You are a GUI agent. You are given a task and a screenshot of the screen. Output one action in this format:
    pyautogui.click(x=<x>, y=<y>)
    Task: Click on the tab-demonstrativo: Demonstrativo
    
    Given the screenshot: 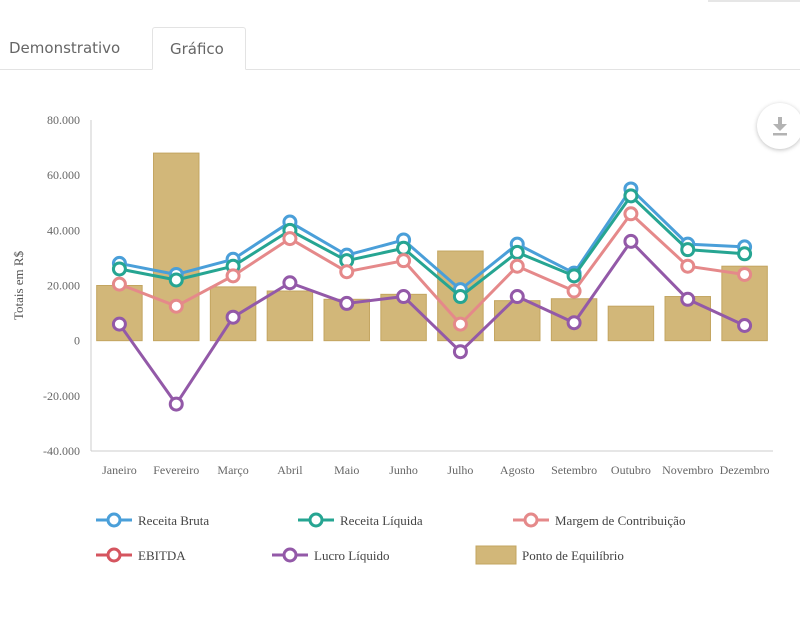 What is the action you would take?
    pyautogui.click(x=65, y=48)
    